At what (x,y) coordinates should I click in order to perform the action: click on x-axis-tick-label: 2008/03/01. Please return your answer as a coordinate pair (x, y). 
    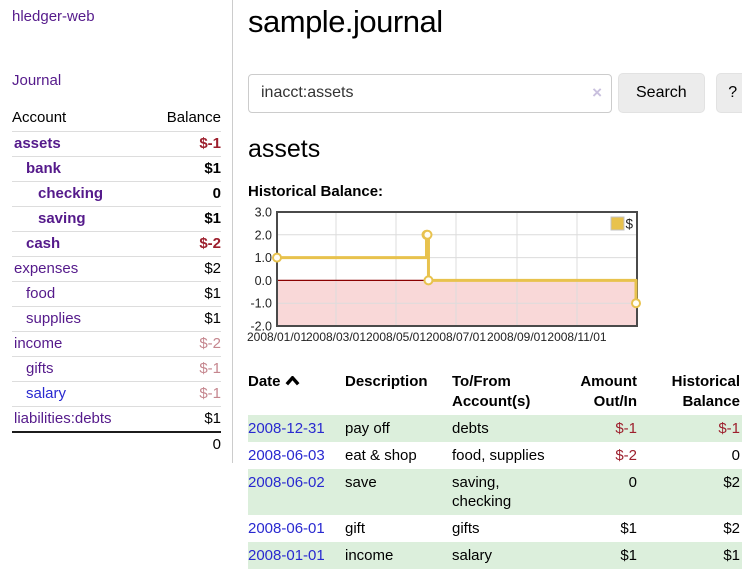
    Looking at the image, I should click on (336, 337).